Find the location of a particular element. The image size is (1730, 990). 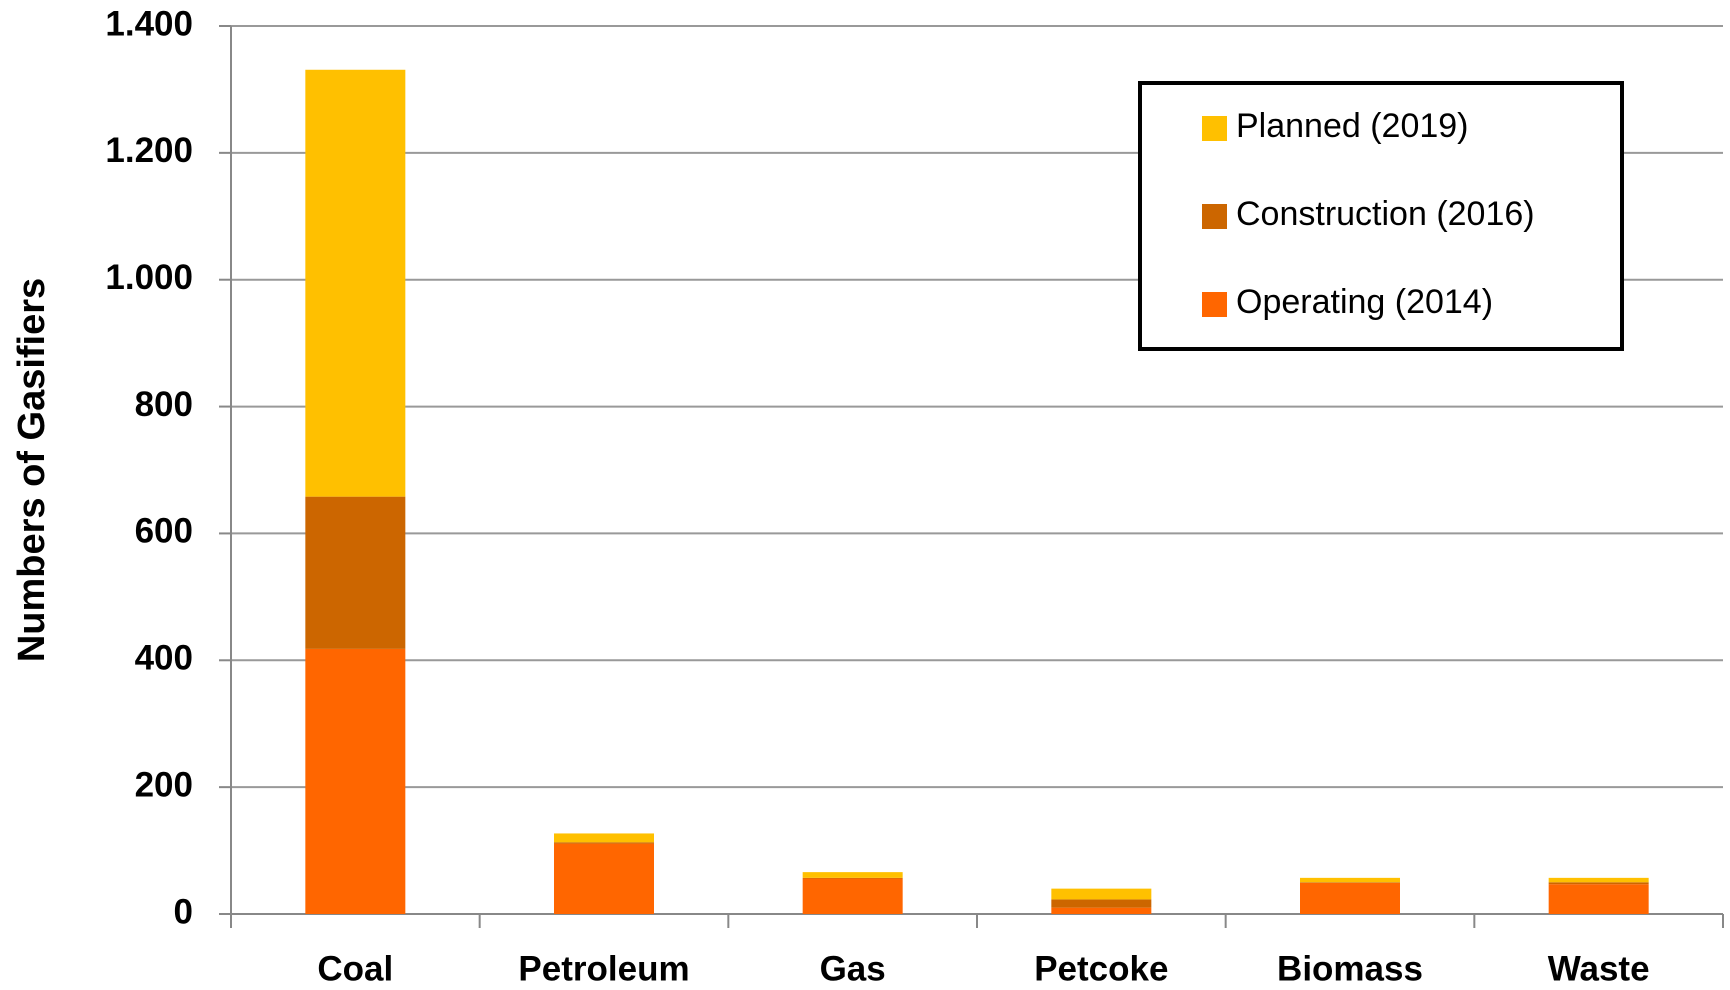

legend-label: Operating (2014) is located at coordinates (1364, 302).